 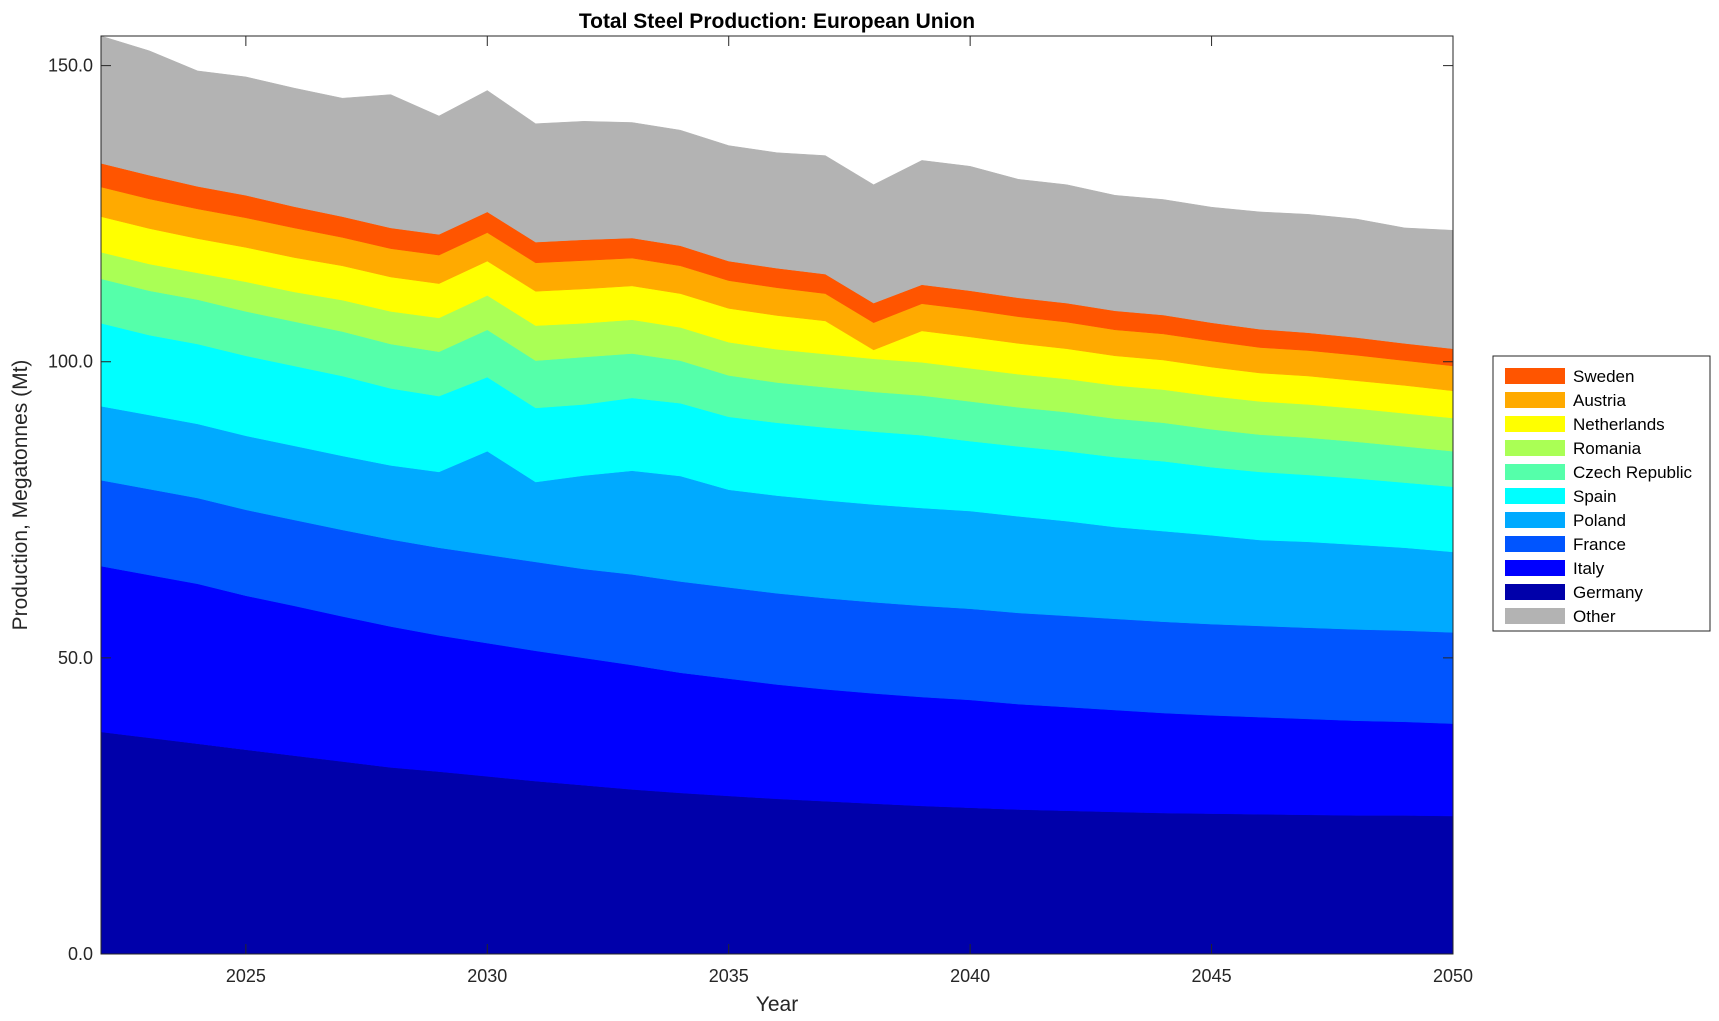 I want to click on legend-label-poland: Poland, so click(x=1599, y=520).